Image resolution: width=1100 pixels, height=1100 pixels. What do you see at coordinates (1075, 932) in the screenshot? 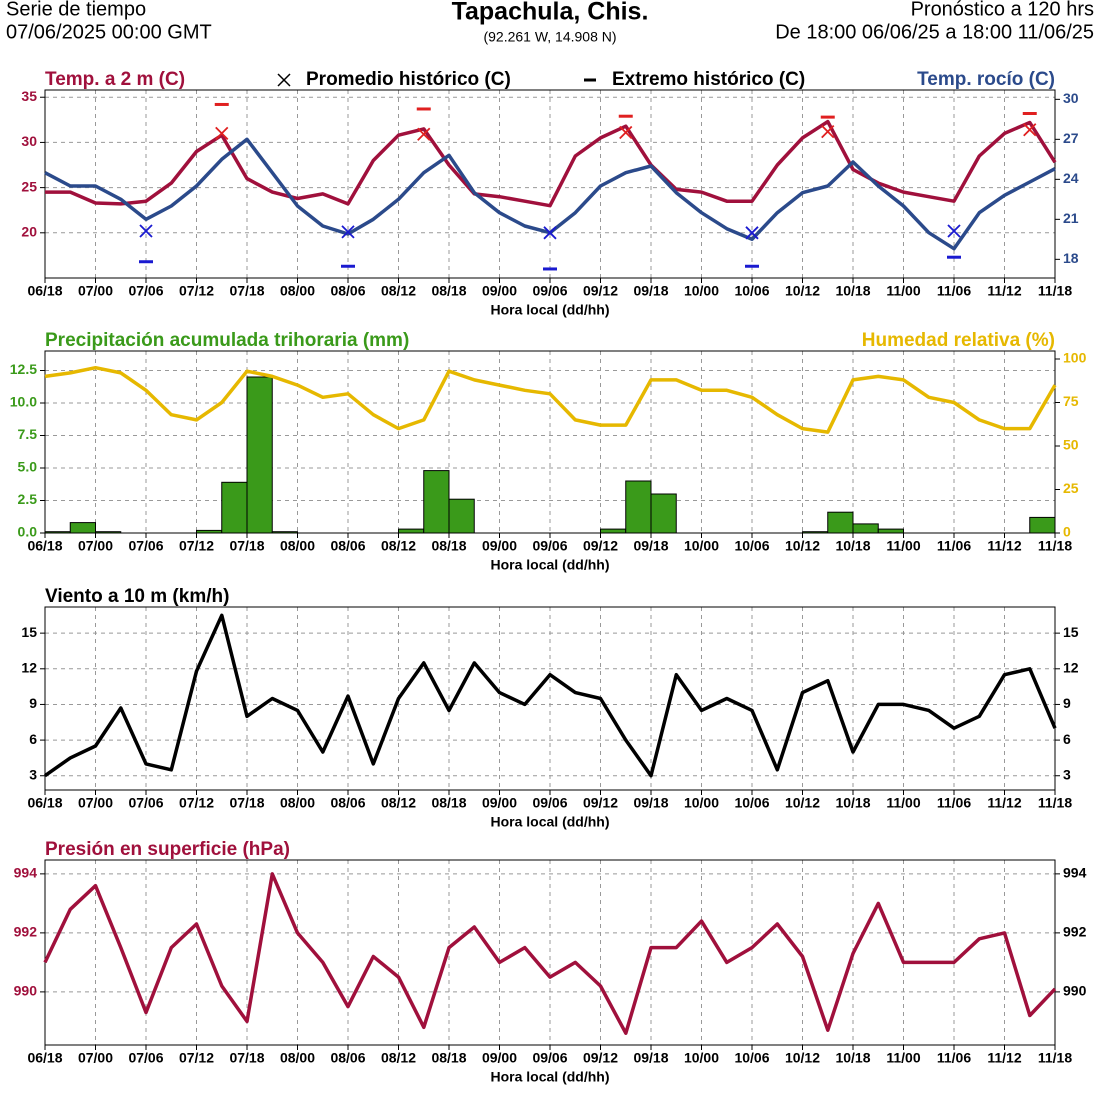
I see `y2-tick-label: 992` at bounding box center [1075, 932].